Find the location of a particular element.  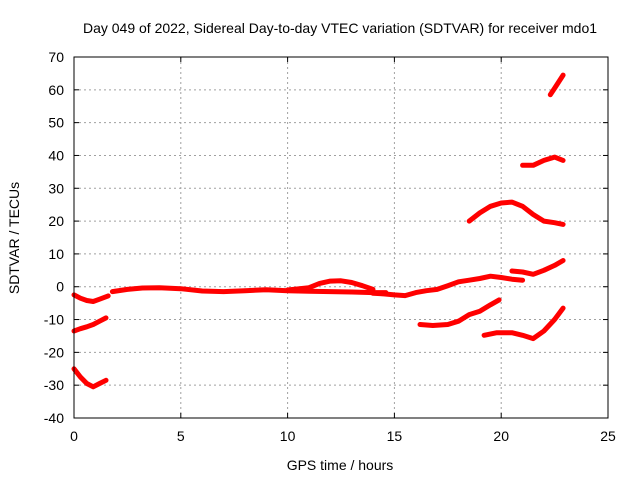

y-tick-label: 30 is located at coordinates (56, 188).